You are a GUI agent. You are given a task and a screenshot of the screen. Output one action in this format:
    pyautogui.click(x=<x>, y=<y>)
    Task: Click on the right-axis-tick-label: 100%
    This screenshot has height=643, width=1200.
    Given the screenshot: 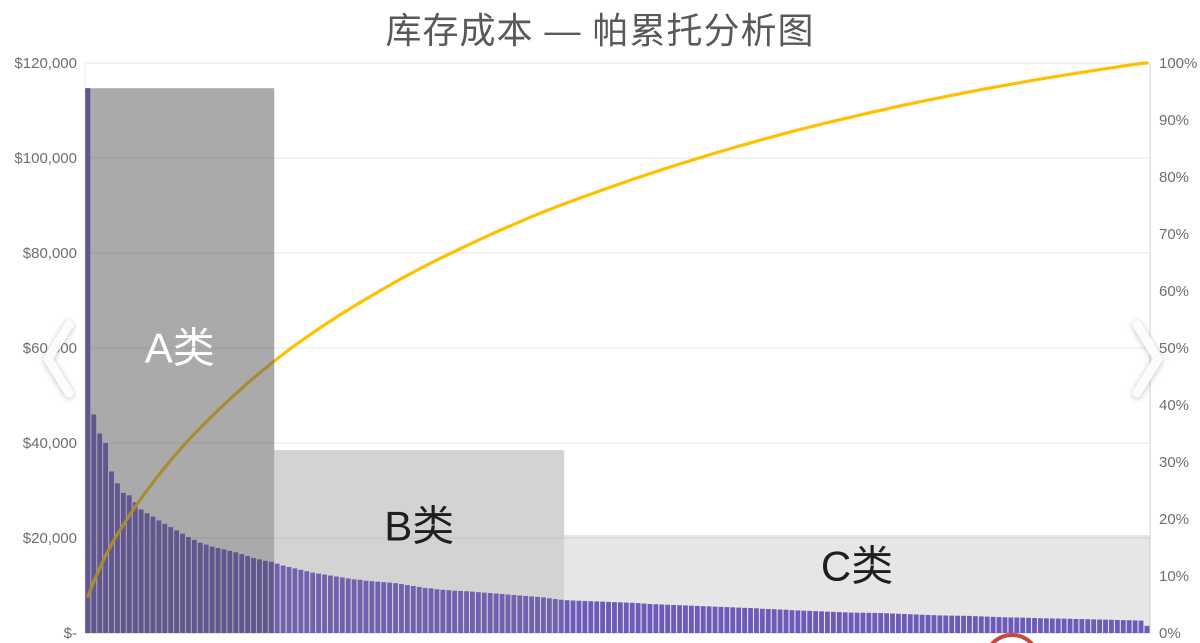 What is the action you would take?
    pyautogui.click(x=1178, y=63)
    